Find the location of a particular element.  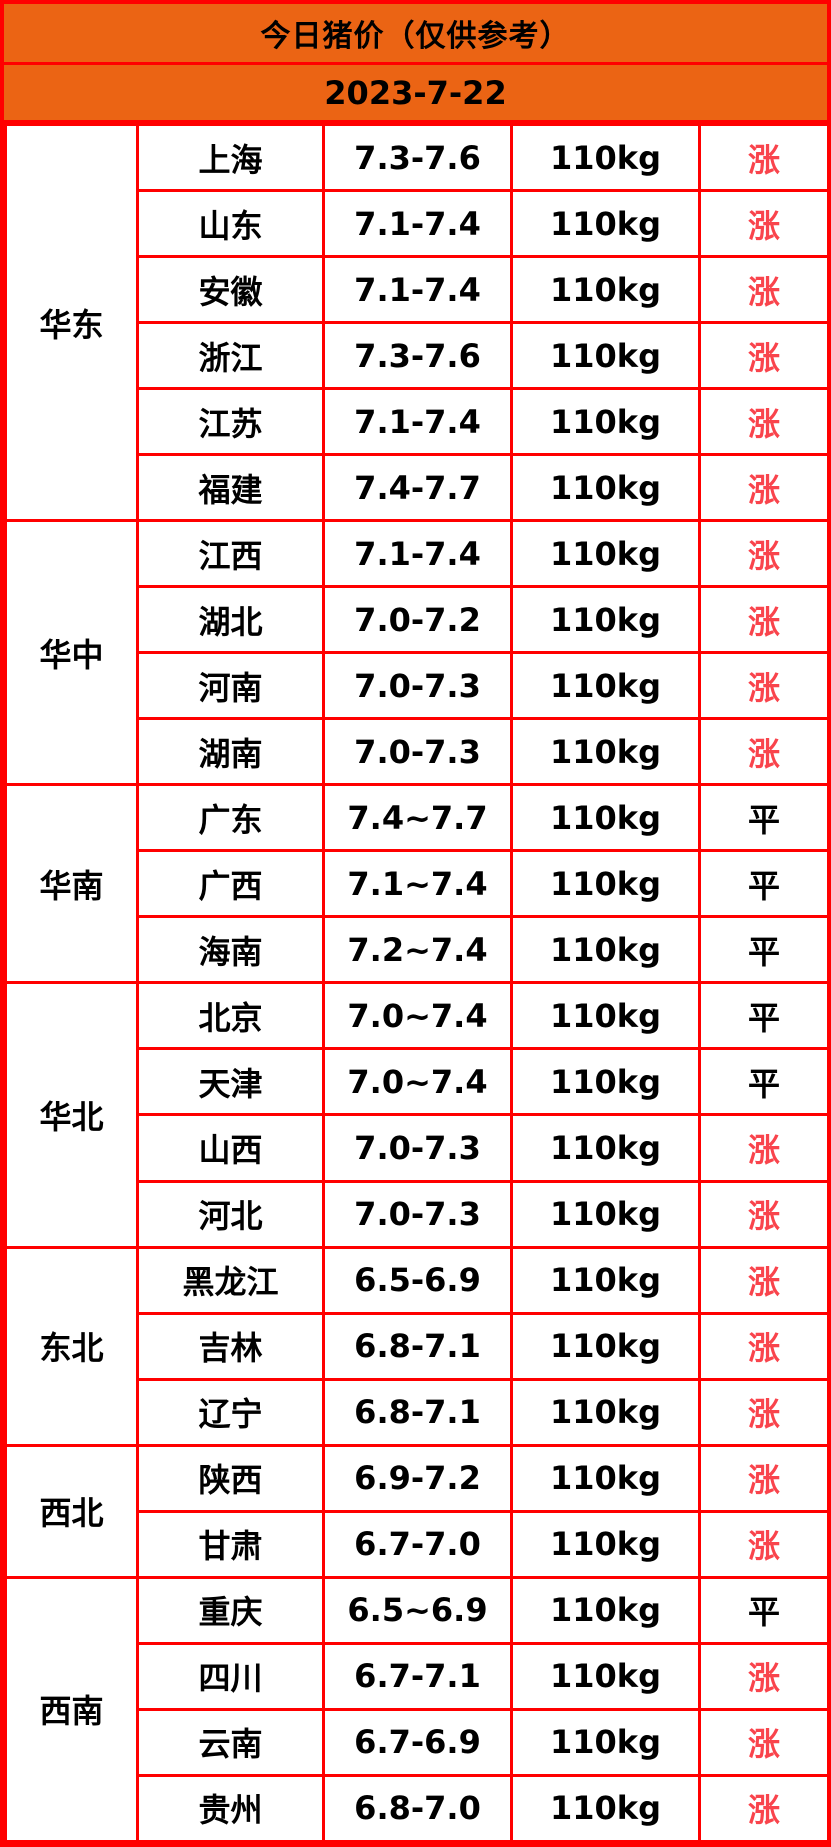

table-row: 东北 黑龙江 6.5-6.9 110kg 涨 is located at coordinates (415, 1346).